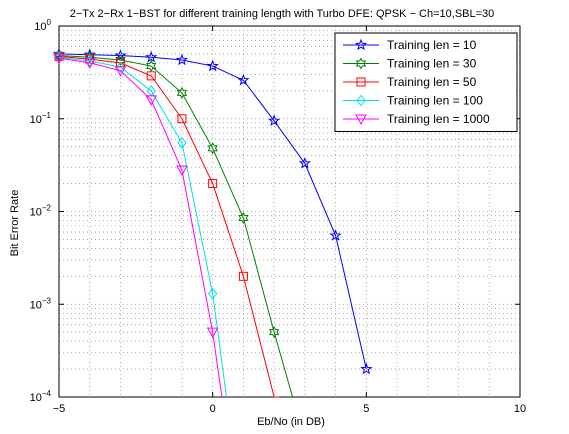  What do you see at coordinates (432, 82) in the screenshot?
I see `legend-label: Training len = 50` at bounding box center [432, 82].